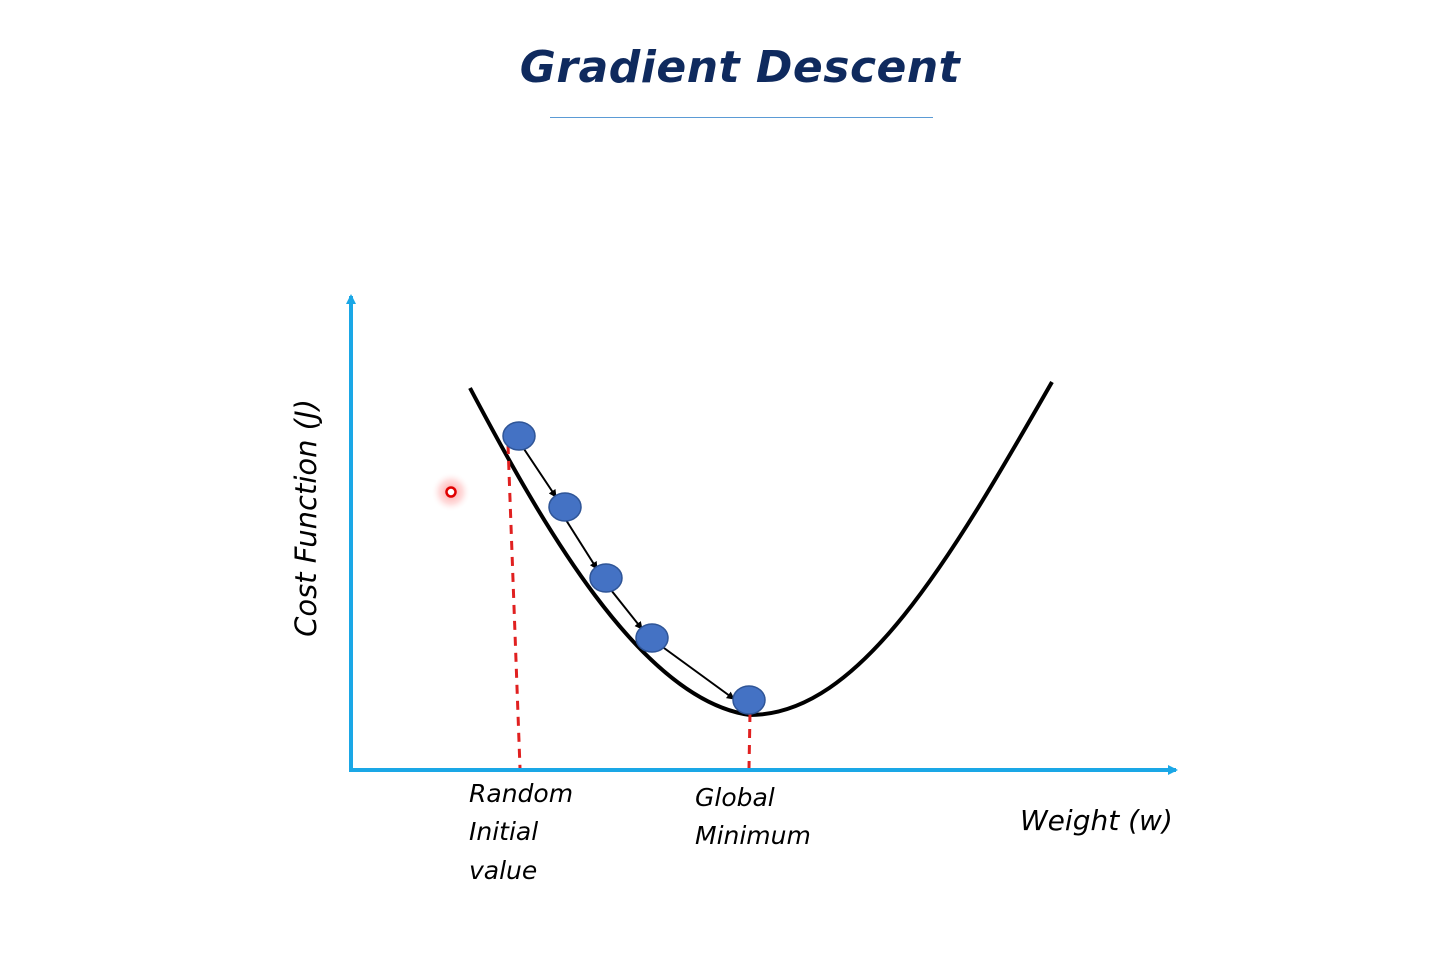 Image resolution: width=1444 pixels, height=962 pixels. What do you see at coordinates (749, 740) in the screenshot?
I see `global-minimum-guide-line` at bounding box center [749, 740].